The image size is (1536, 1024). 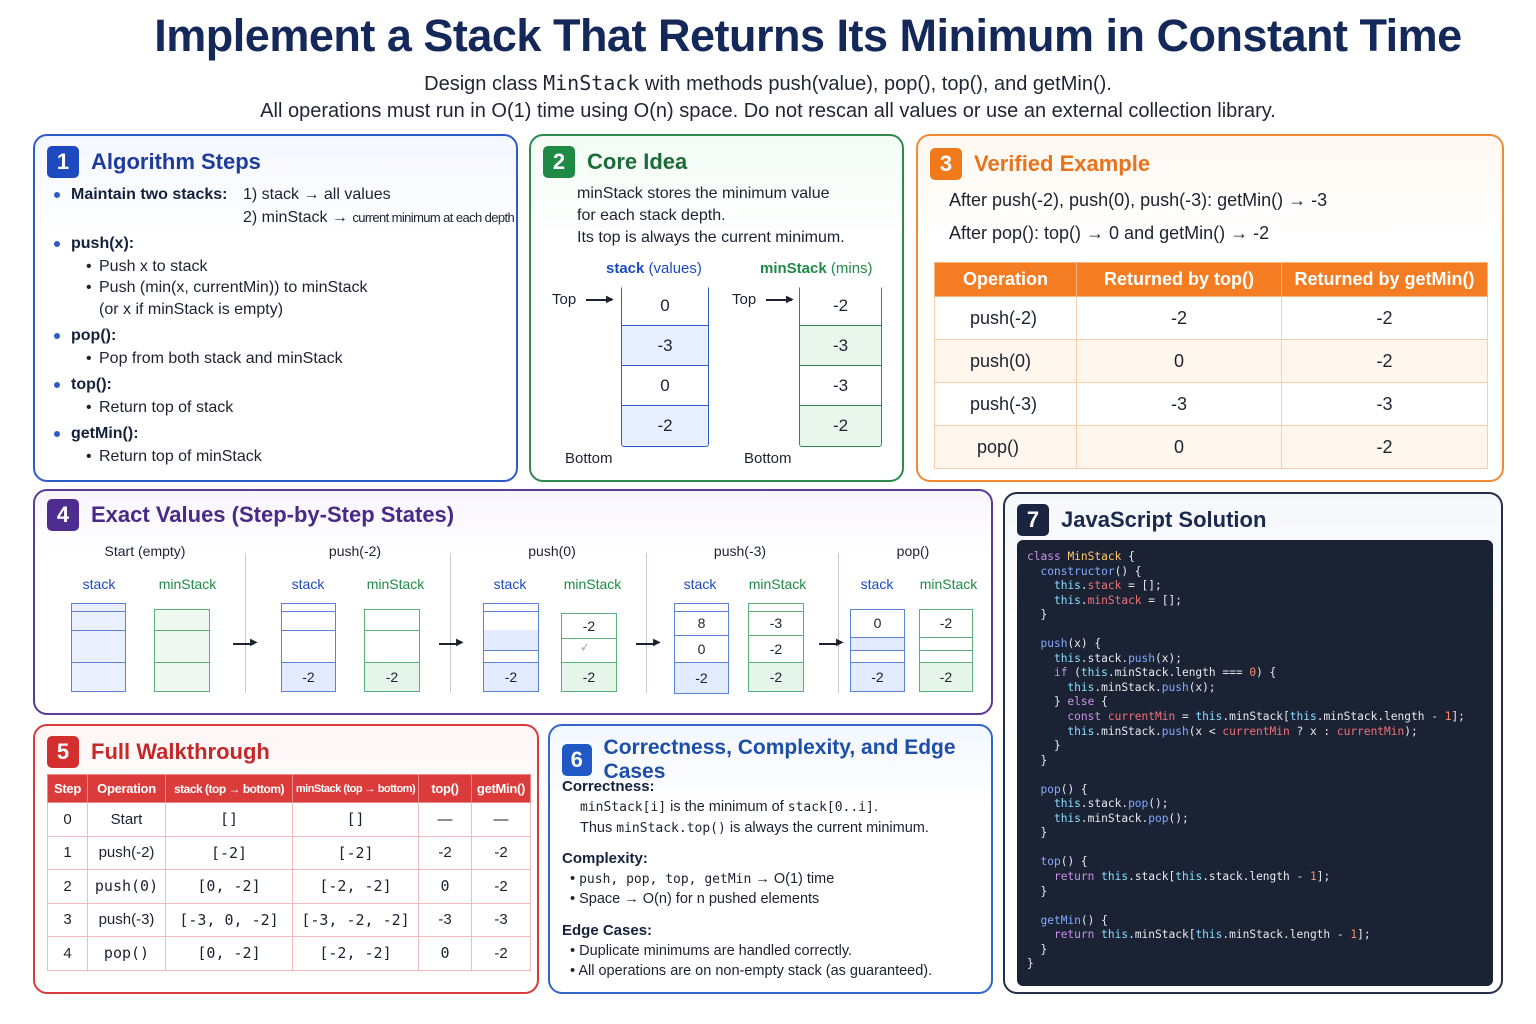 I want to click on text: is always the current minimum., so click(x=827, y=828).